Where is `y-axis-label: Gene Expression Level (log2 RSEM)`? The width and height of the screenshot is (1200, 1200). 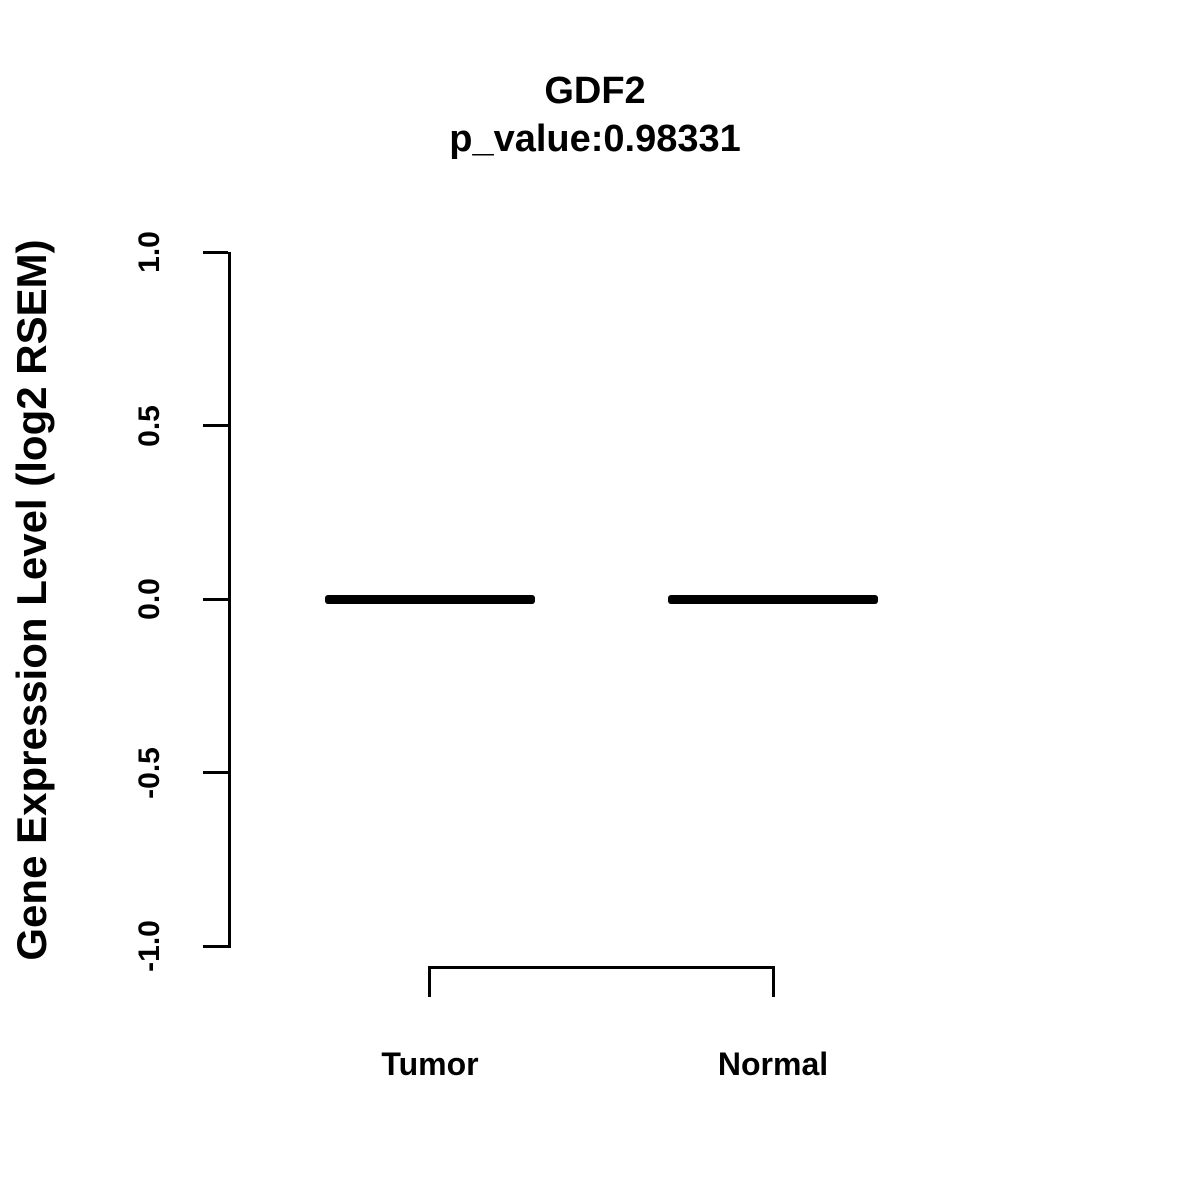
y-axis-label: Gene Expression Level (log2 RSEM) is located at coordinates (31, 600).